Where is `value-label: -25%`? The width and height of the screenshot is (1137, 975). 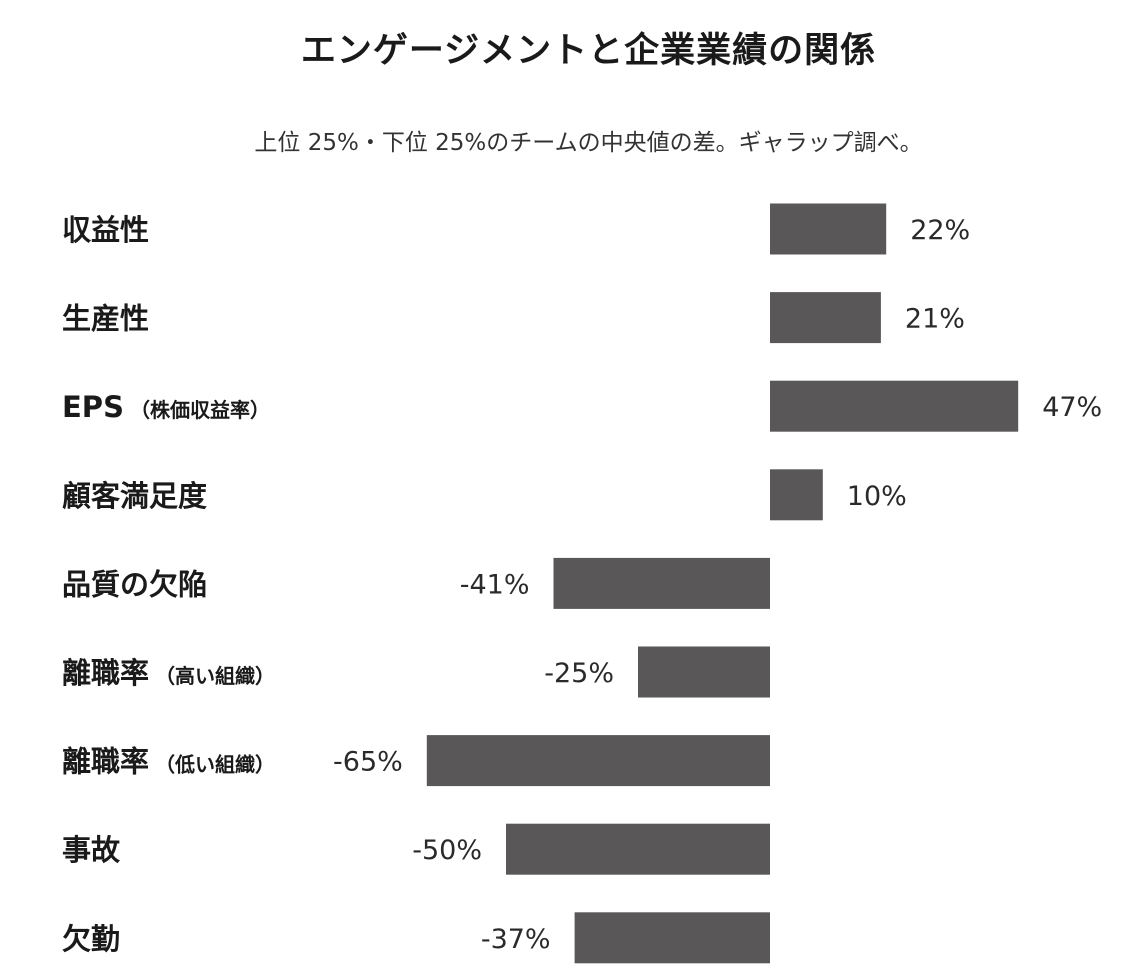
value-label: -25% is located at coordinates (579, 673).